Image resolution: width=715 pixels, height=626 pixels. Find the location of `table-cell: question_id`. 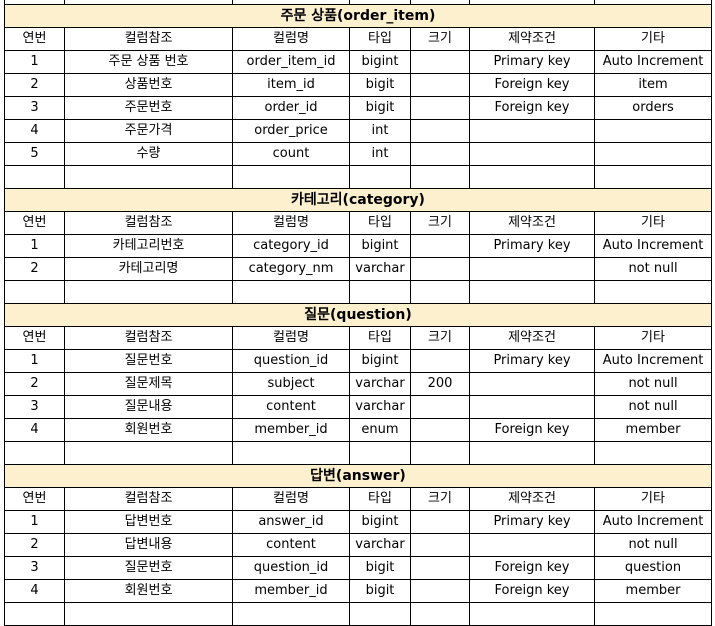

table-cell: question_id is located at coordinates (291, 568).